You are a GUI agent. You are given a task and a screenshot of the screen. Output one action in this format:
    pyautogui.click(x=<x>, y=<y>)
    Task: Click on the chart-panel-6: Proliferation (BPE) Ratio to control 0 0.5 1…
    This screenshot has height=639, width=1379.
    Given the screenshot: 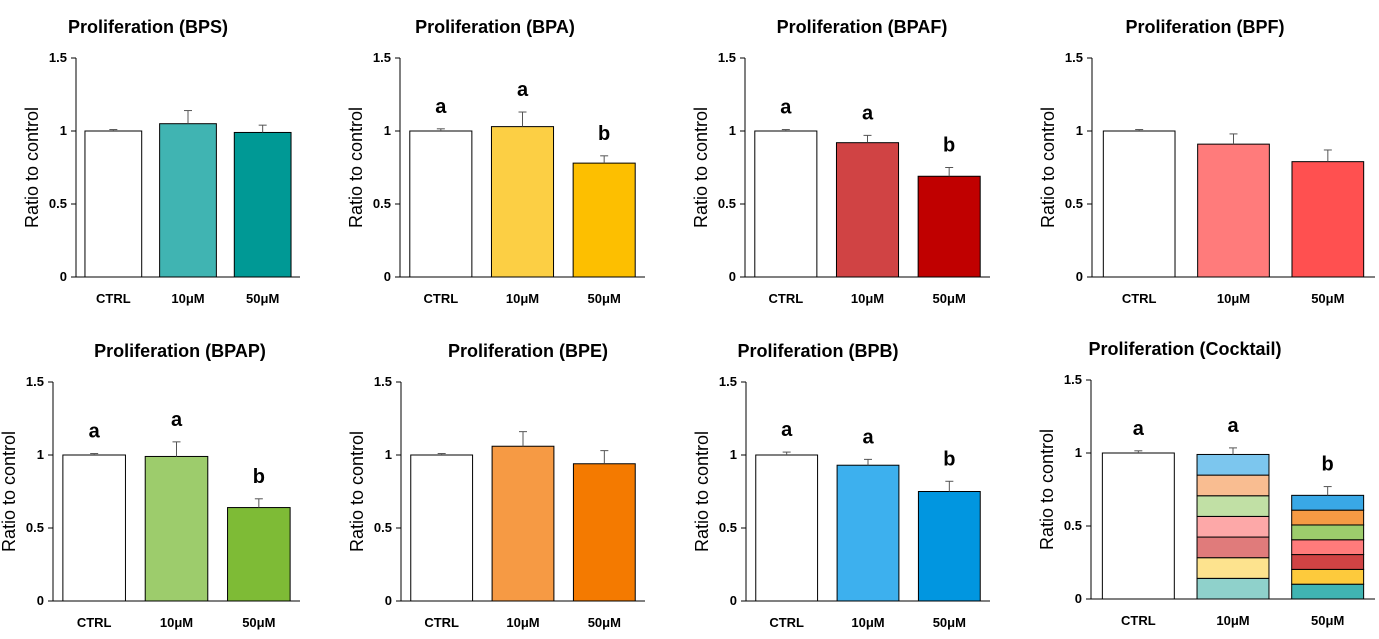 What is the action you would take?
    pyautogui.click(x=517, y=475)
    